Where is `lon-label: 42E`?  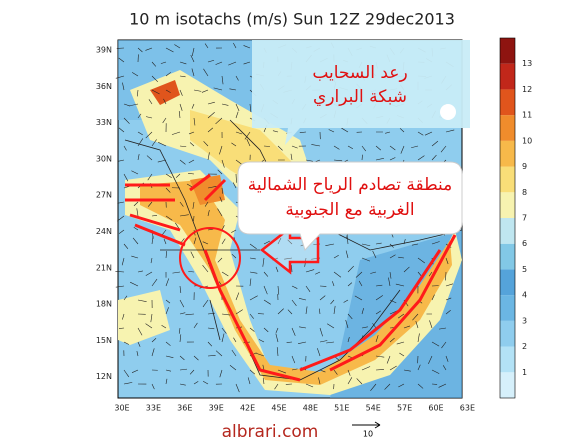
lon-label: 42E is located at coordinates (247, 408).